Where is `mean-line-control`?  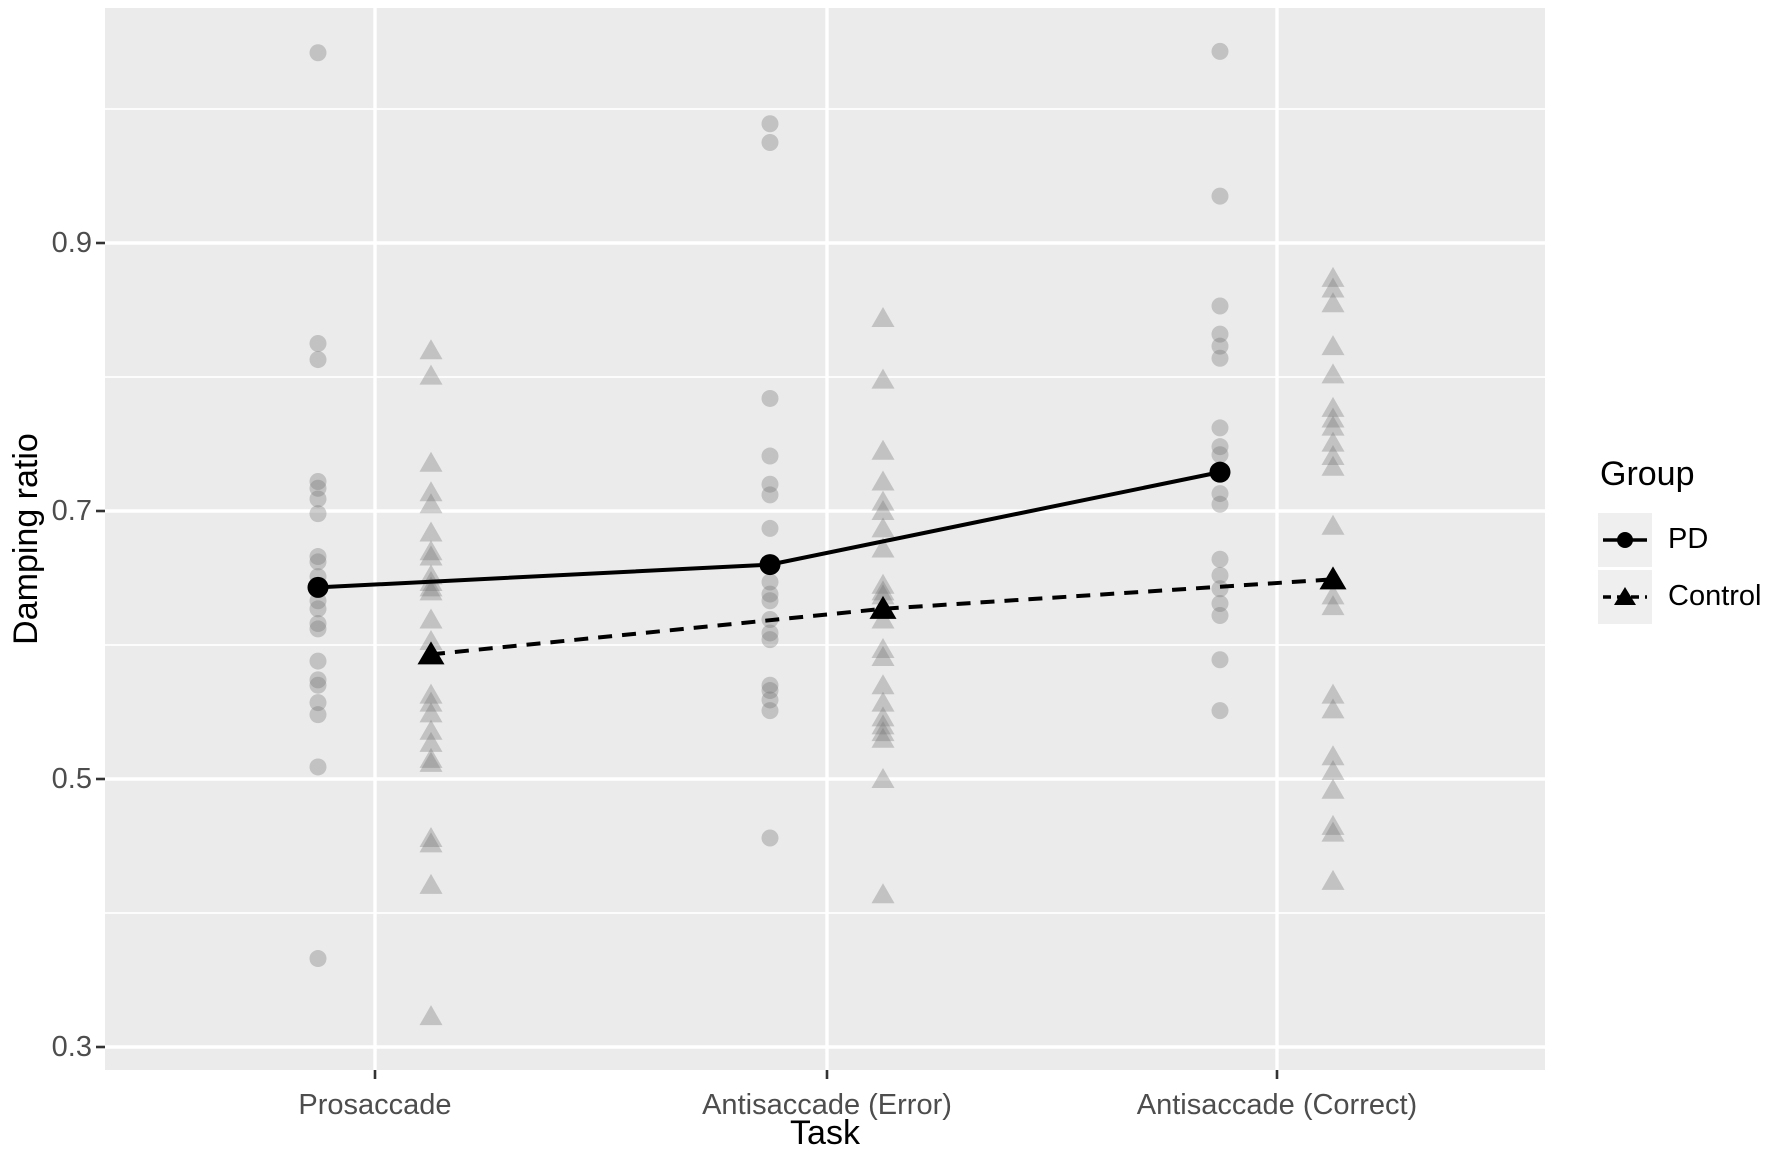 mean-line-control is located at coordinates (882, 617).